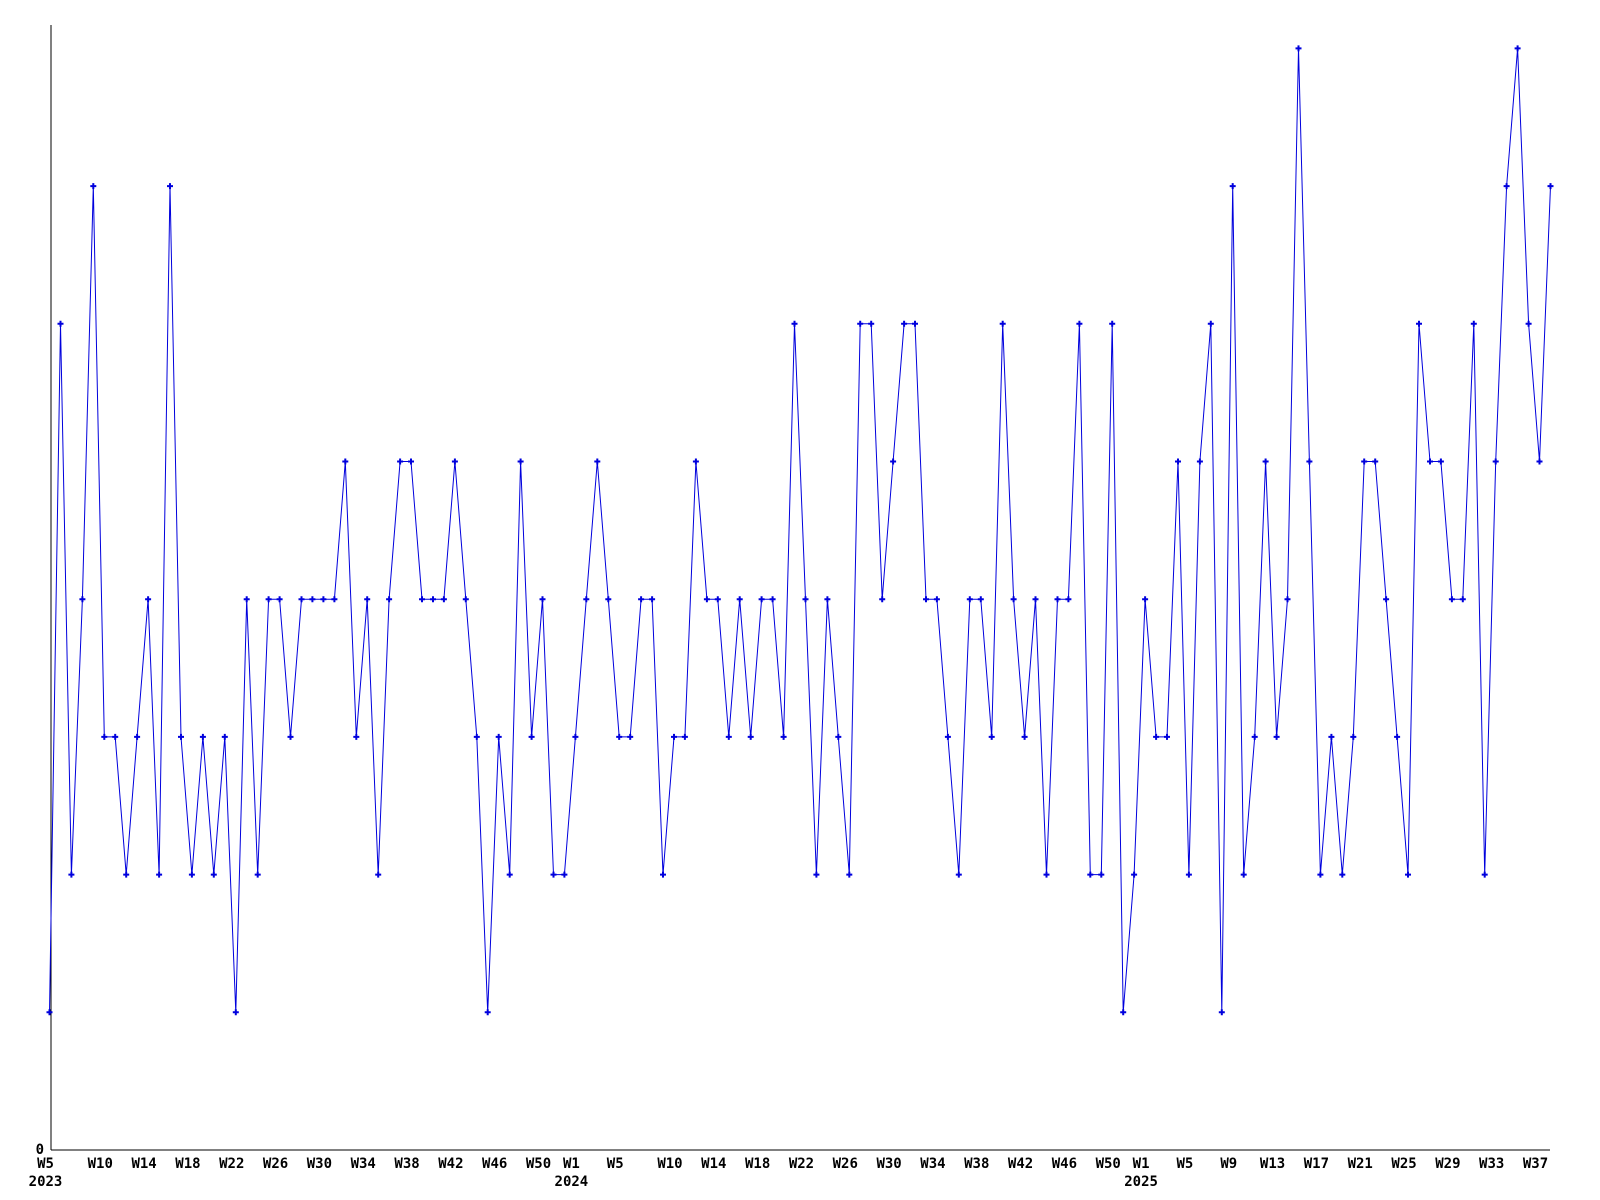 Image resolution: width=1600 pixels, height=1200 pixels. What do you see at coordinates (713, 1164) in the screenshot?
I see `x-tick-label: W14` at bounding box center [713, 1164].